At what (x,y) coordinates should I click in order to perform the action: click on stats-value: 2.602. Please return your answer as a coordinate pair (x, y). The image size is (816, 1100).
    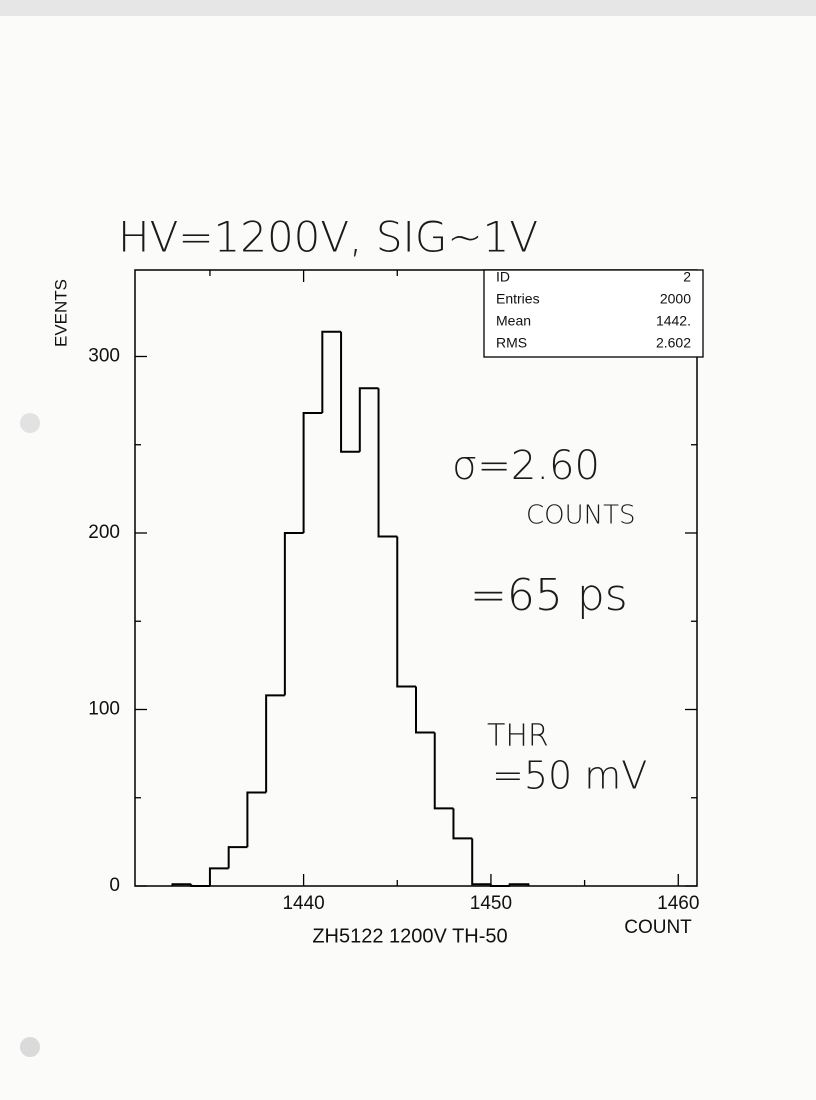
    Looking at the image, I should click on (673, 343).